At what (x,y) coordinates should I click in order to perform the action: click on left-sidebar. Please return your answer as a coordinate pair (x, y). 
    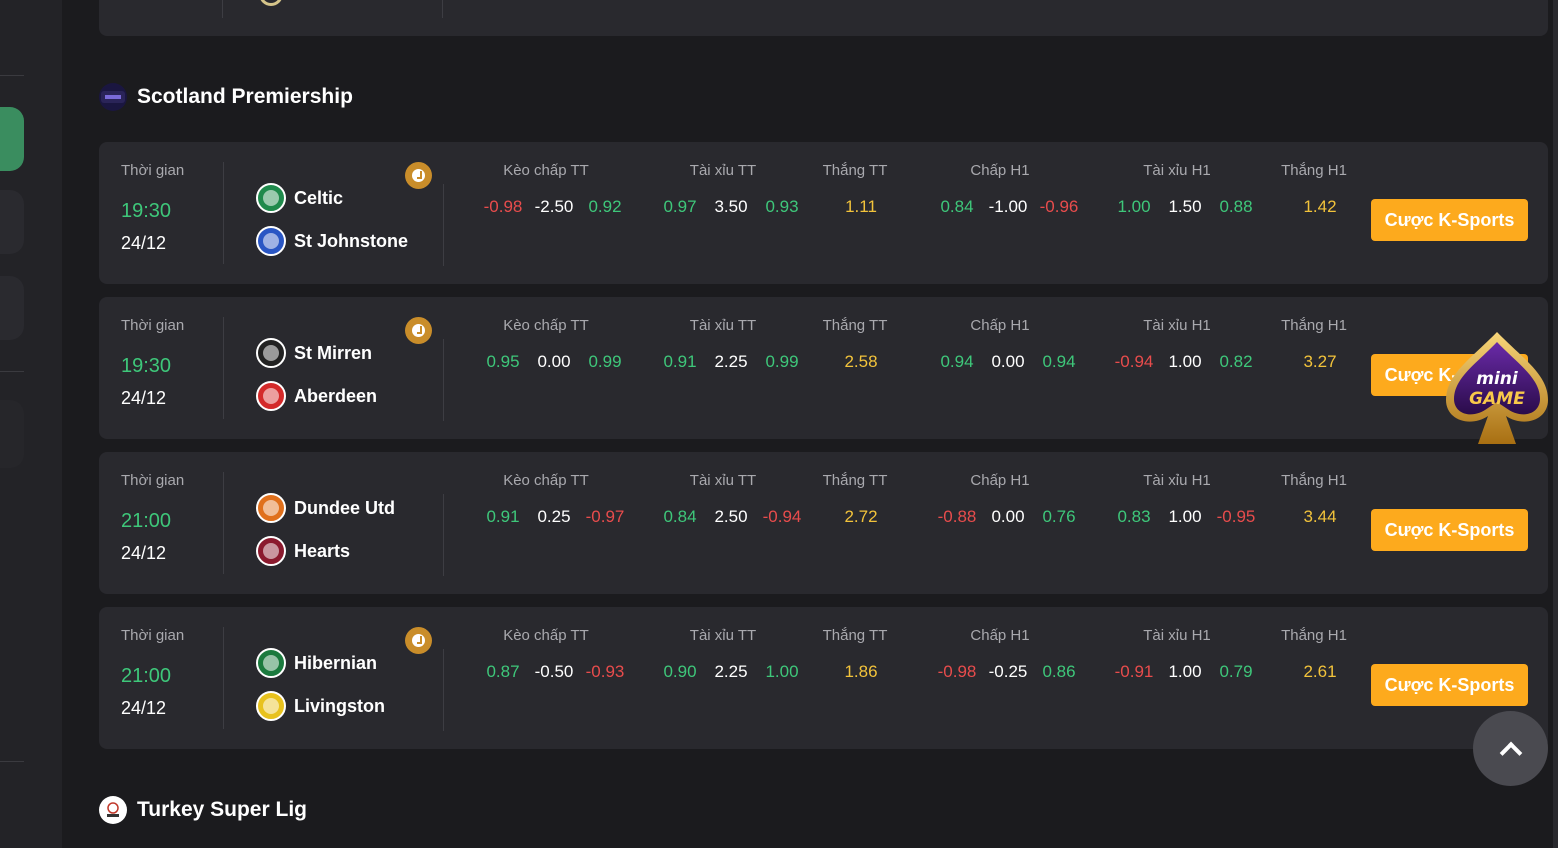
    Looking at the image, I should click on (31, 424).